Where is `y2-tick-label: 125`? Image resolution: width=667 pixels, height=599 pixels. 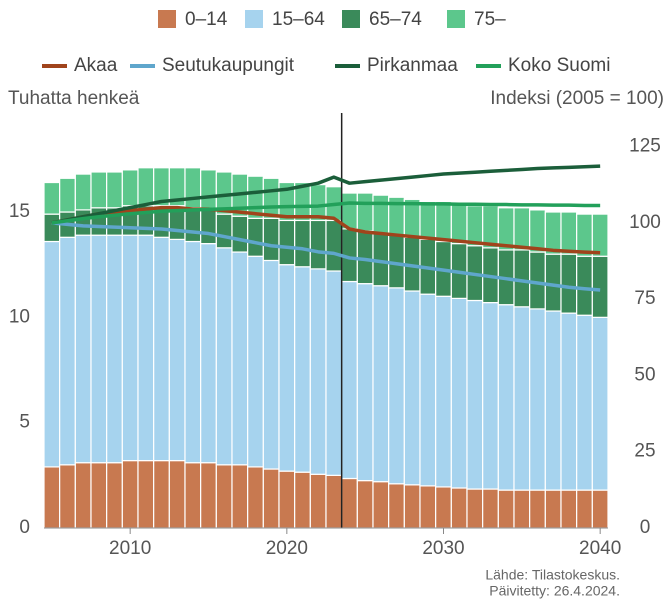 y2-tick-label: 125 is located at coordinates (645, 146).